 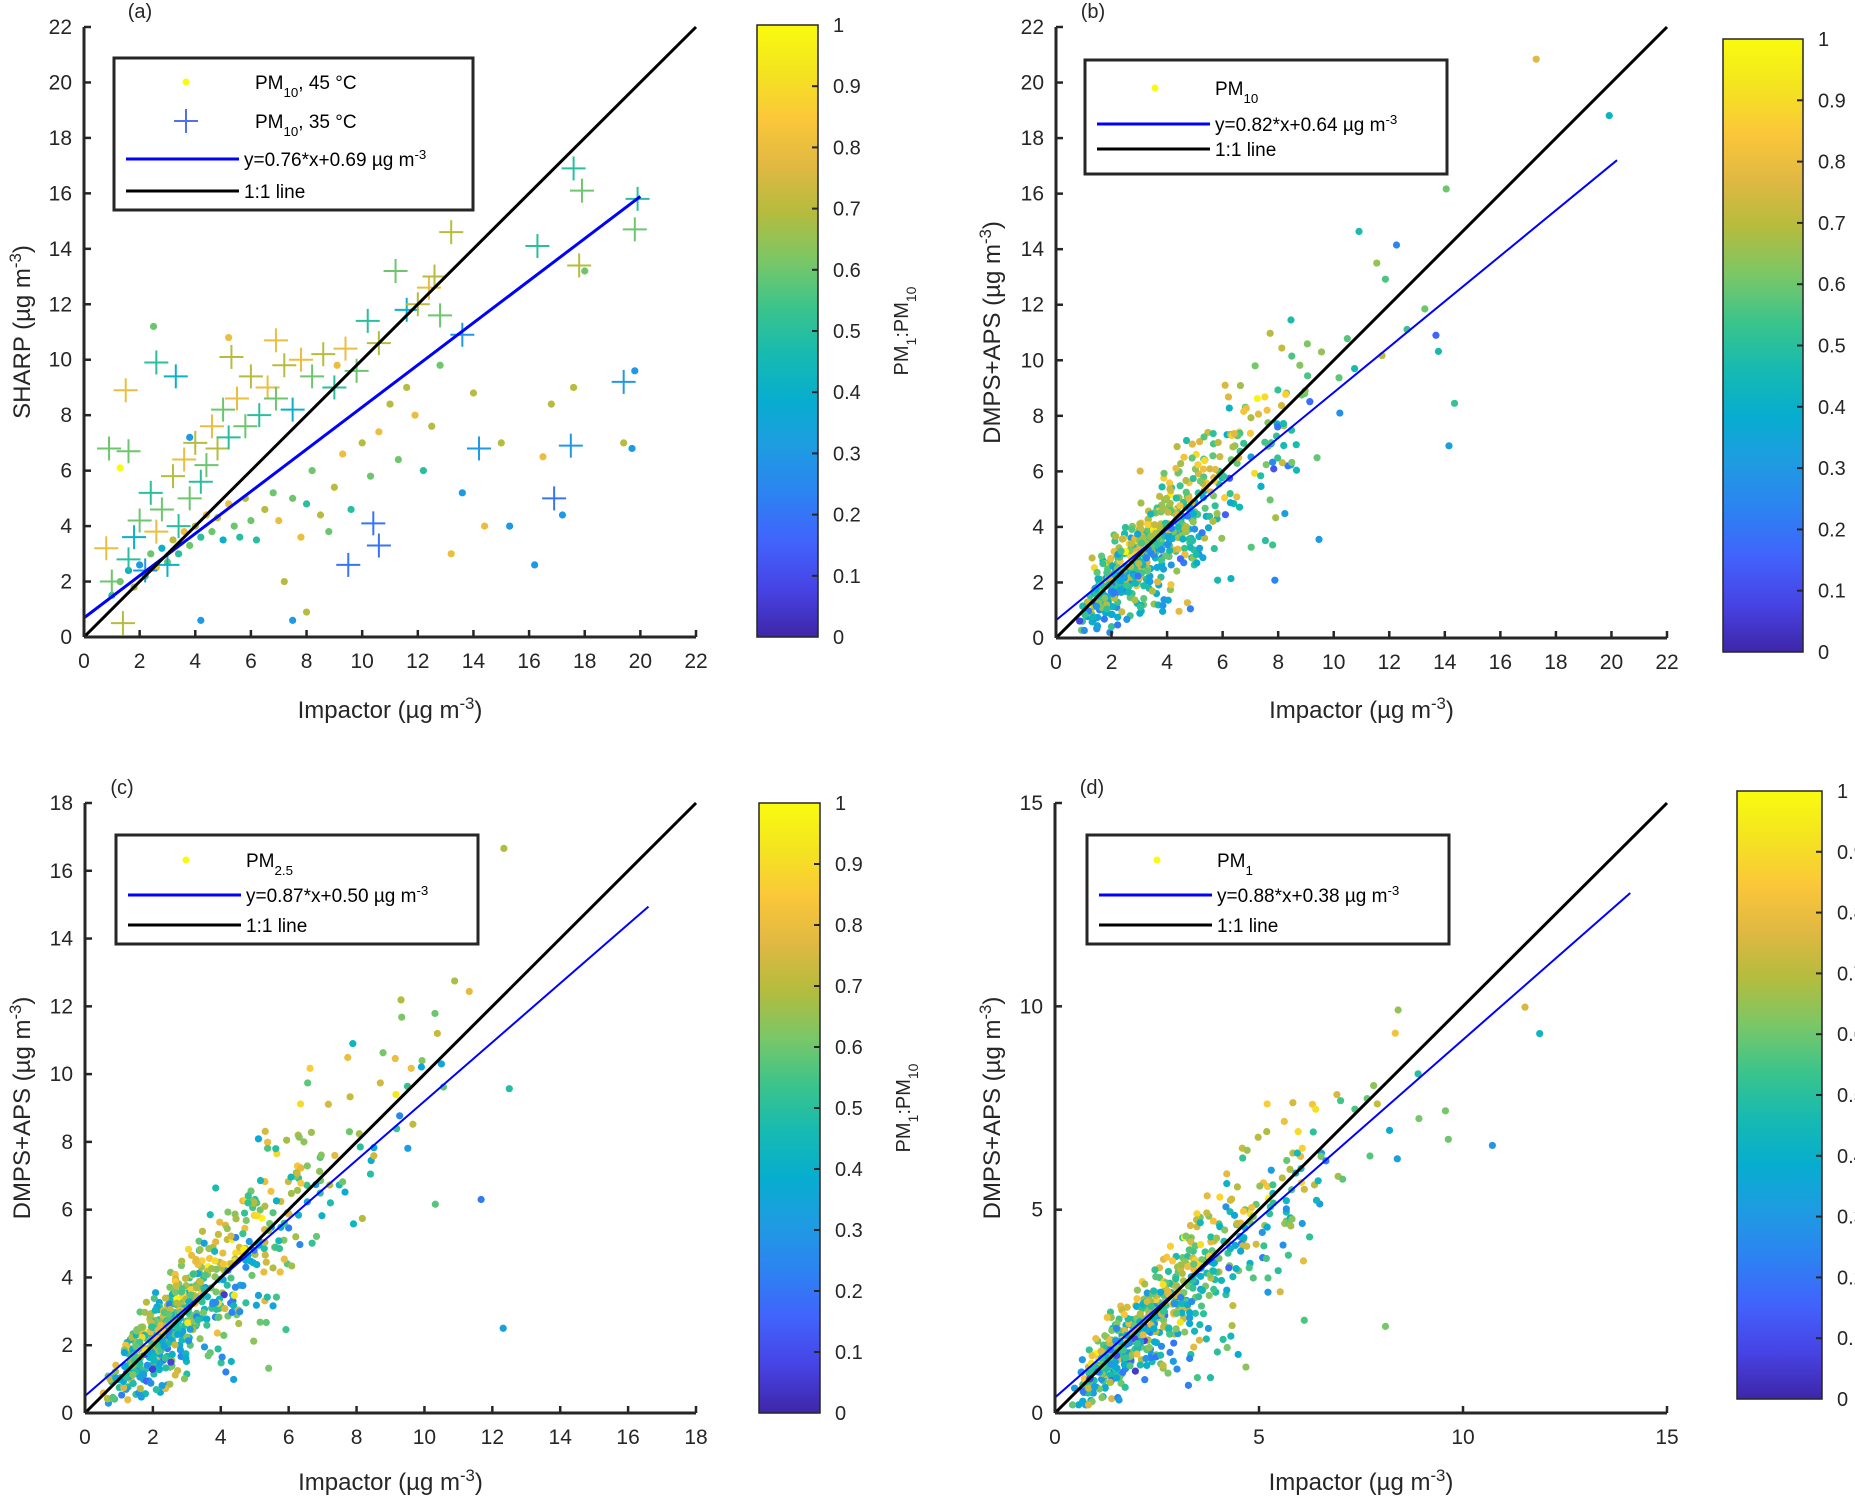 I want to click on y-tick-label: 0, so click(x=1038, y=638).